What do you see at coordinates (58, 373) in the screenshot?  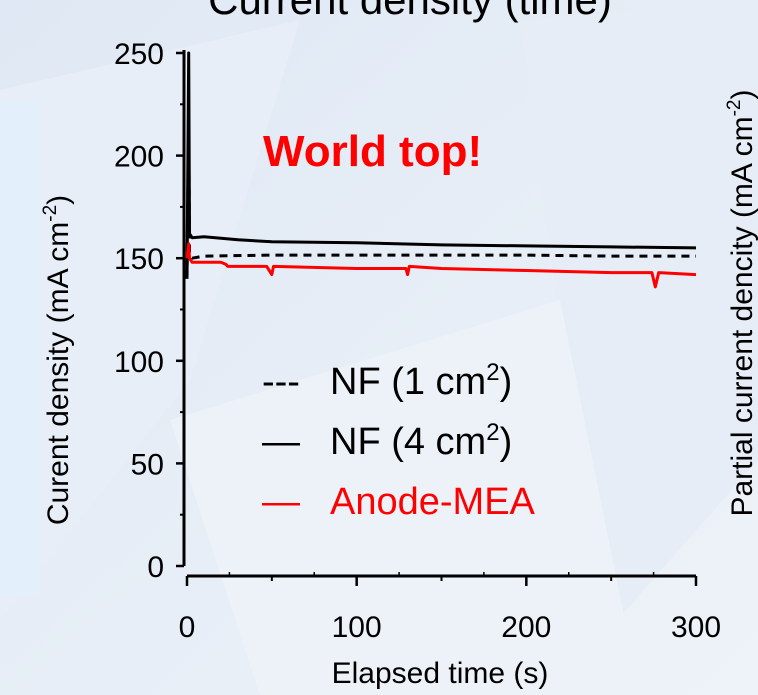 I see `y-axis-label-main: Curent density (mA cm` at bounding box center [58, 373].